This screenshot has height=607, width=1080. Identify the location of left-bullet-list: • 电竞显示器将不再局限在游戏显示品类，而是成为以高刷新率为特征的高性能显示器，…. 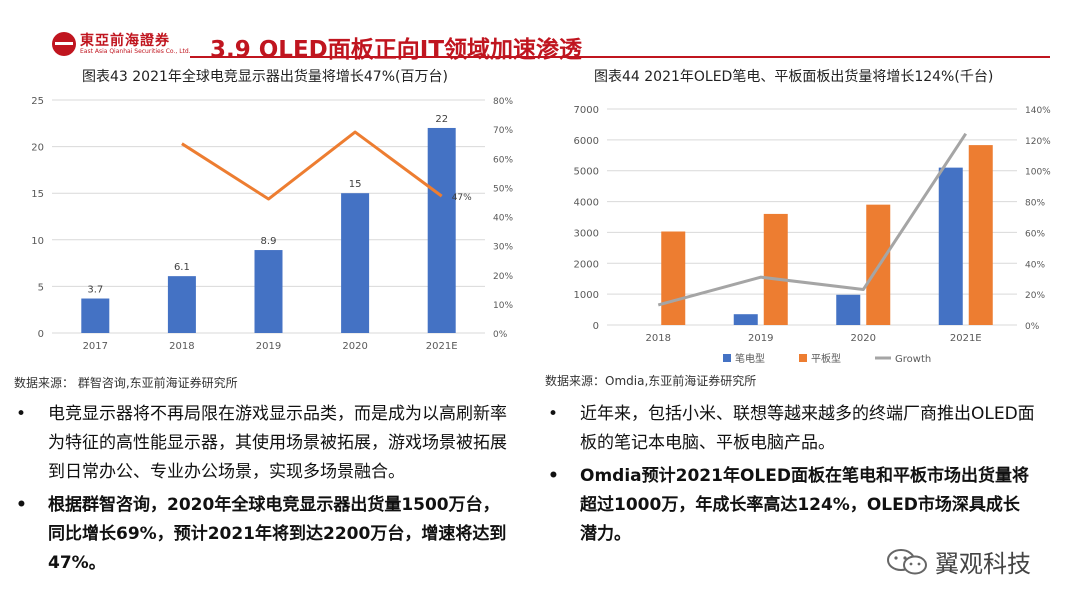
(264, 491).